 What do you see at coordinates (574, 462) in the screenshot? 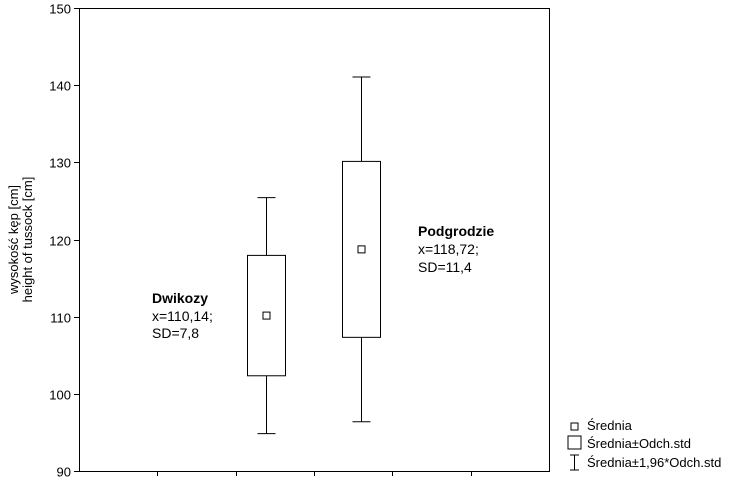
I see `legend-whisker-symbol` at bounding box center [574, 462].